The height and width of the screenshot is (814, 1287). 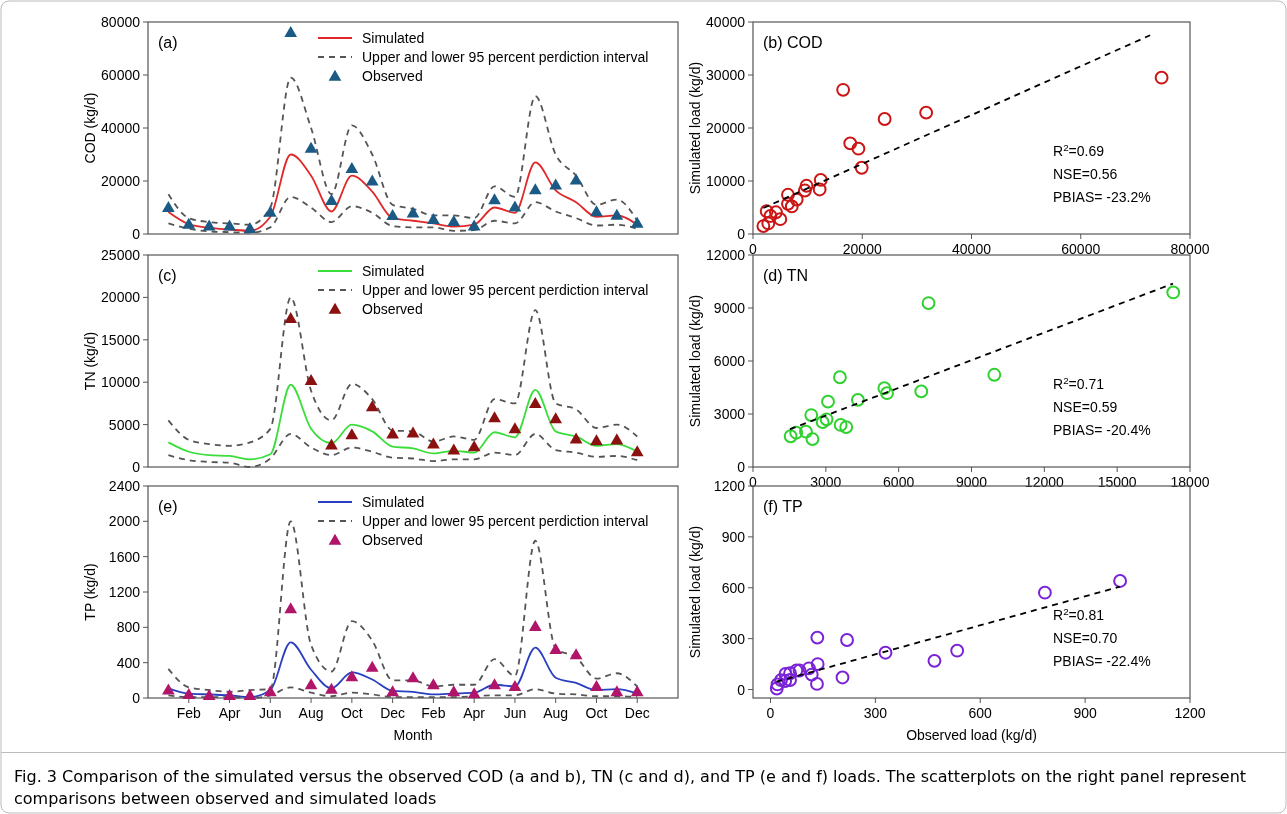 What do you see at coordinates (1085, 407) in the screenshot?
I see `annotation: NSE=0.59` at bounding box center [1085, 407].